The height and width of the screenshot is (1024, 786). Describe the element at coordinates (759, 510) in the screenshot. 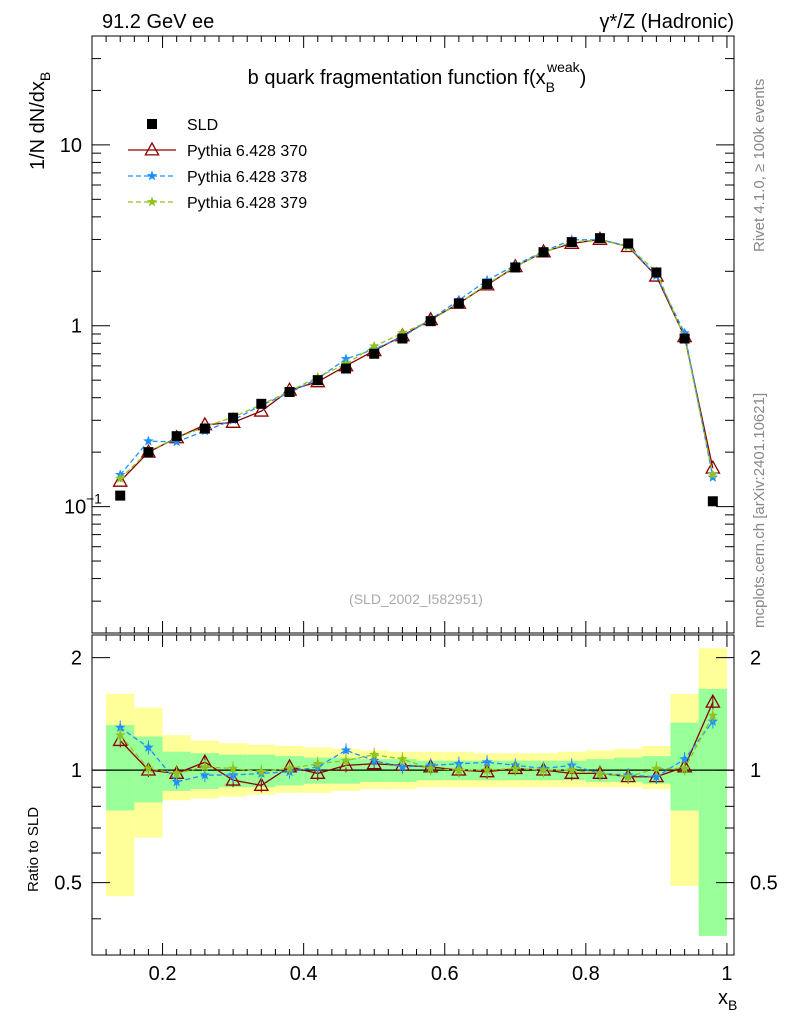

I see `mcplots-label: mcplots.cern.ch [arXiv:2401.10621]` at that location.